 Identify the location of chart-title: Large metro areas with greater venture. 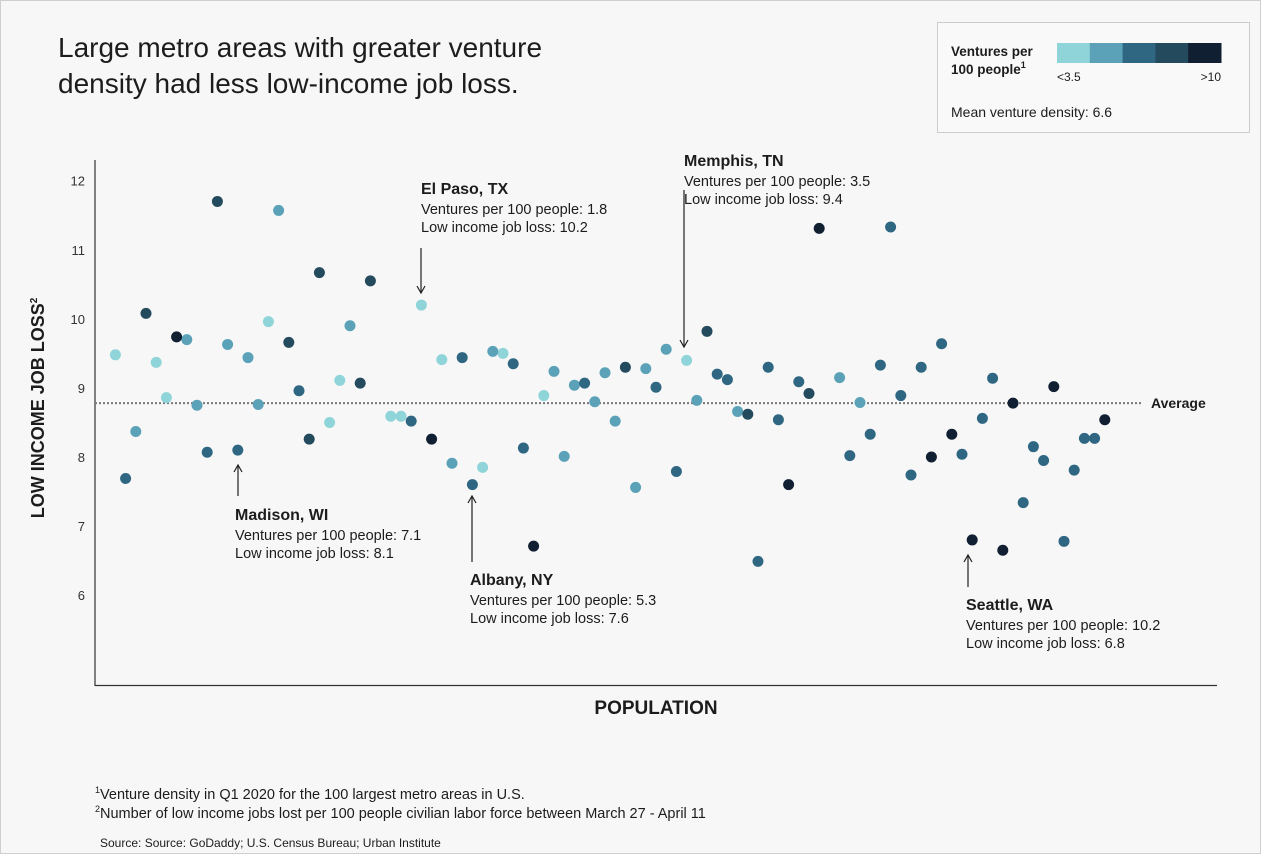
(300, 47).